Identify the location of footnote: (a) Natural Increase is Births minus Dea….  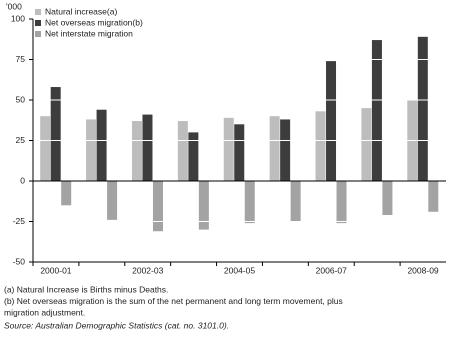
(86, 289).